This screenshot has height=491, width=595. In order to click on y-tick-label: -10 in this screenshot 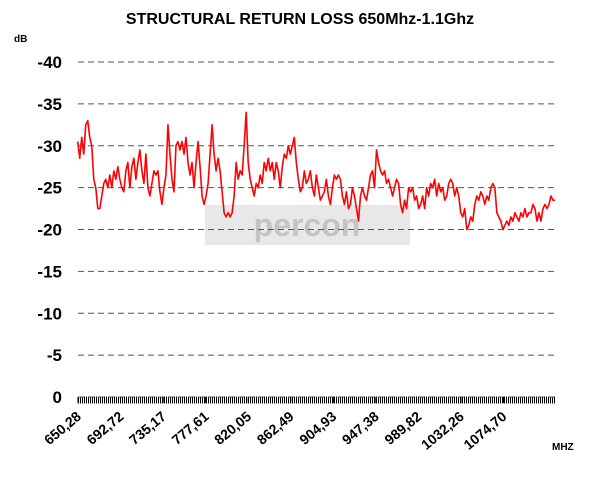, I will do `click(49, 313)`.